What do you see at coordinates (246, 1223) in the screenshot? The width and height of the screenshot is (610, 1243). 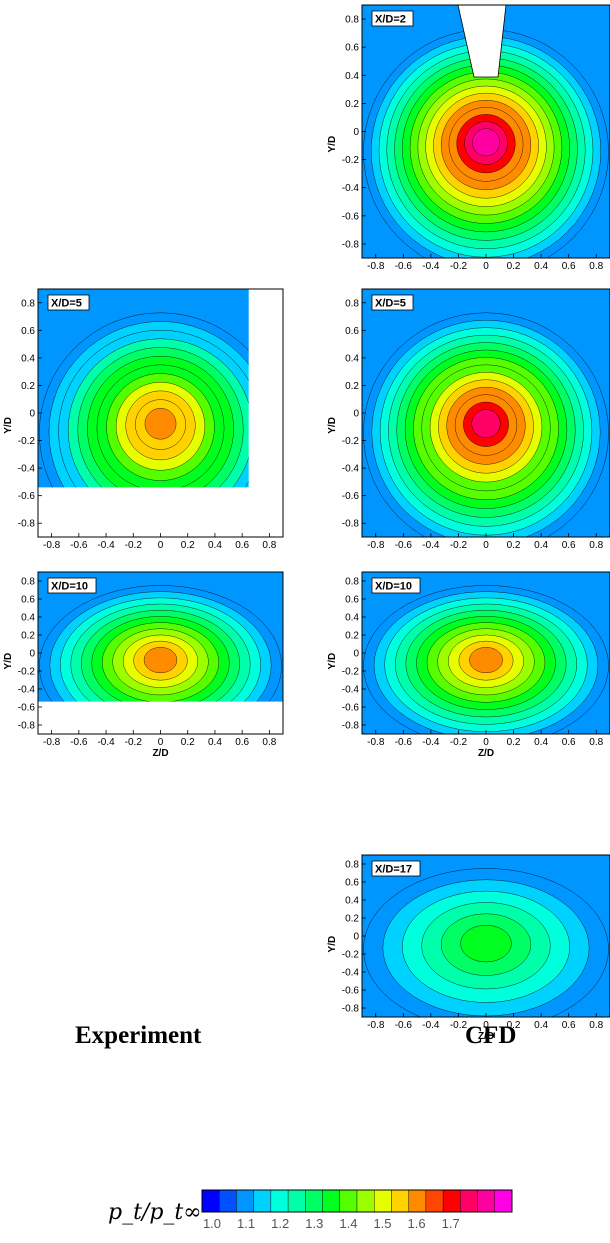 I see `colorbar-tick-label: 1.1` at bounding box center [246, 1223].